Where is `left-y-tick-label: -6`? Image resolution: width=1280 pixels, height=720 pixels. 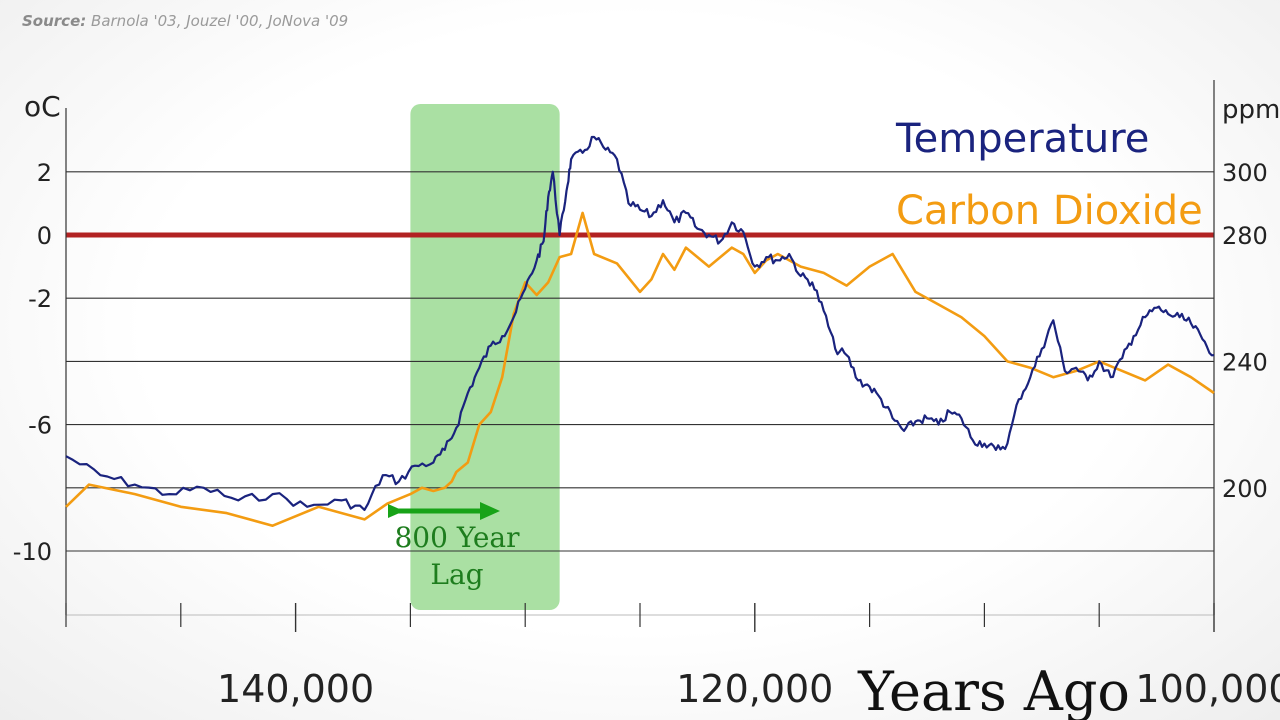
left-y-tick-label: -6 is located at coordinates (40, 426).